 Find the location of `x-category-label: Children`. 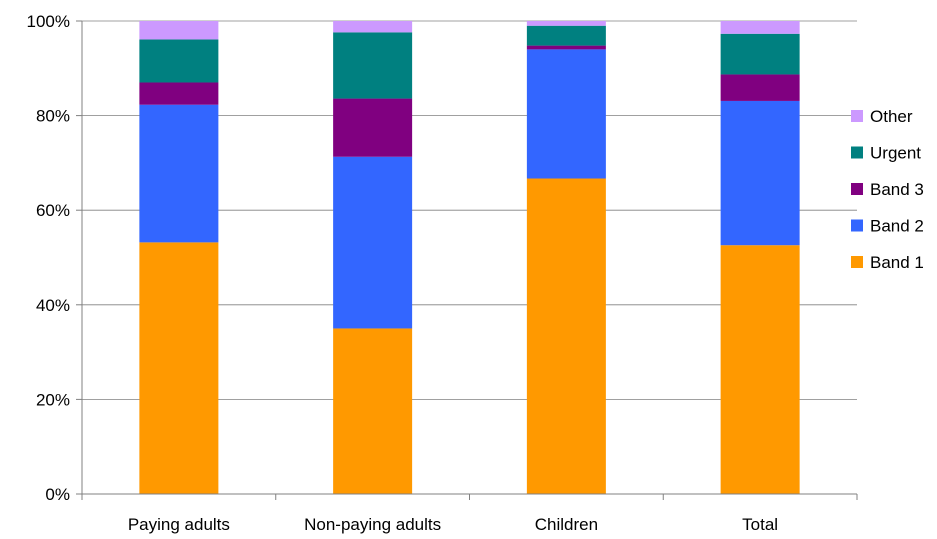

x-category-label: Children is located at coordinates (566, 524).